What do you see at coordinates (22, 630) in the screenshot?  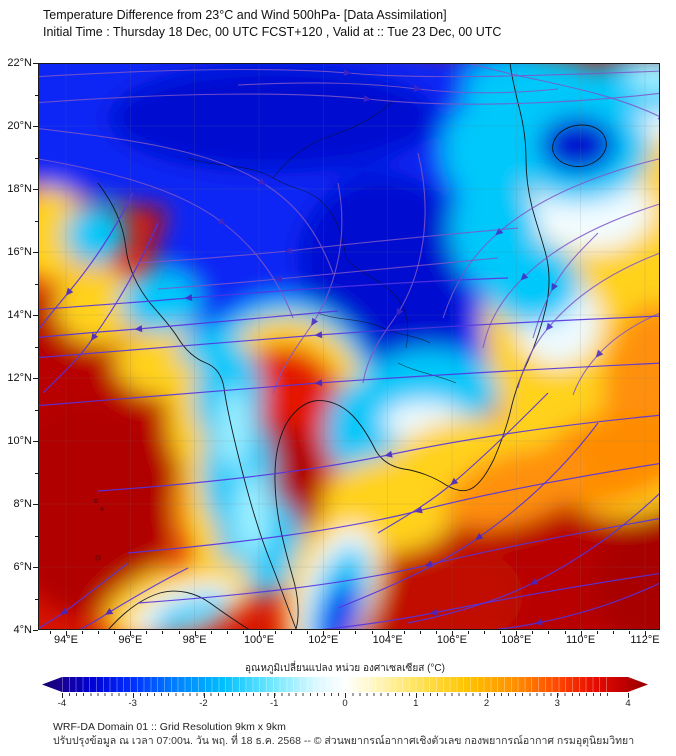 I see `lat-tick-label: 4°N` at bounding box center [22, 630].